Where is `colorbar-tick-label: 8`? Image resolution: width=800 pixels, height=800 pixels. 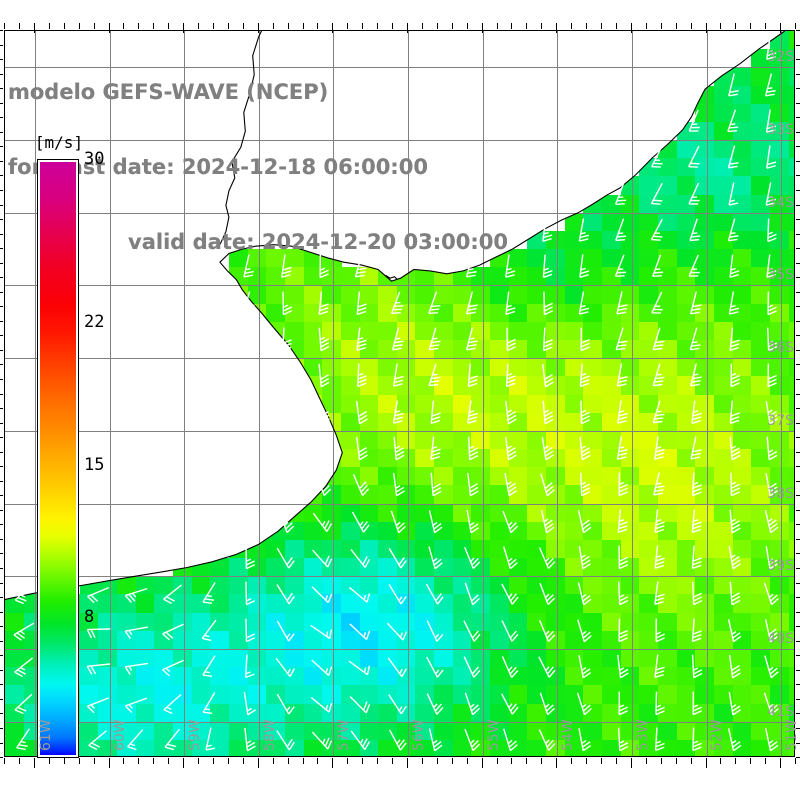
colorbar-tick-label: 8 is located at coordinates (89, 617).